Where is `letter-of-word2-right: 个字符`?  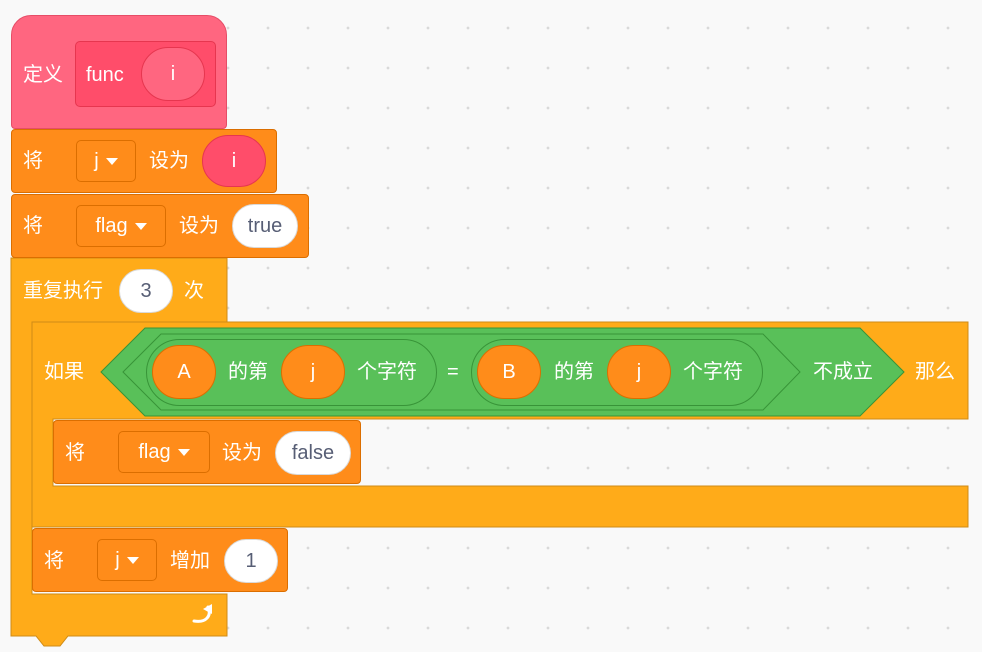 letter-of-word2-right: 个字符 is located at coordinates (713, 372).